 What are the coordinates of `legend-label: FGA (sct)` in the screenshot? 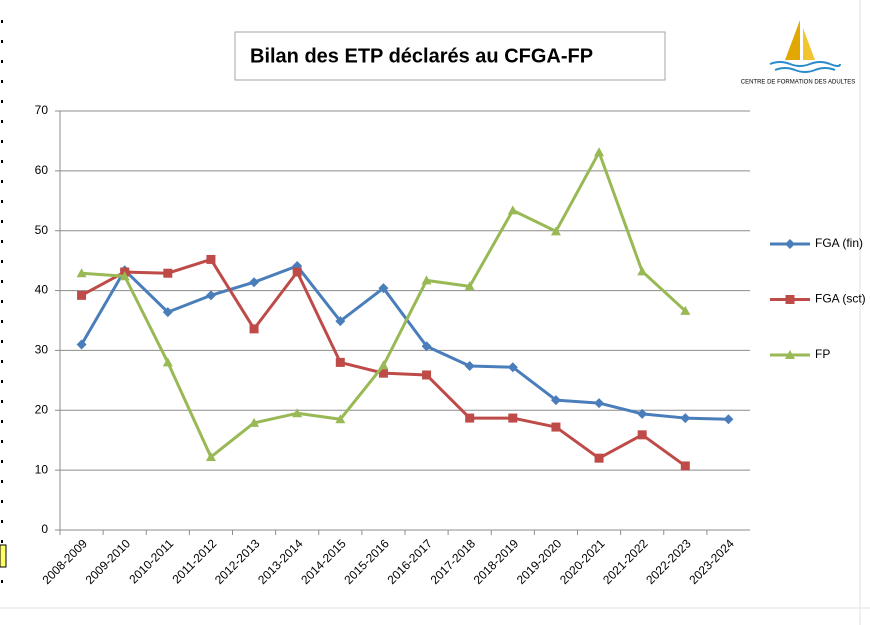 It's located at (840, 299).